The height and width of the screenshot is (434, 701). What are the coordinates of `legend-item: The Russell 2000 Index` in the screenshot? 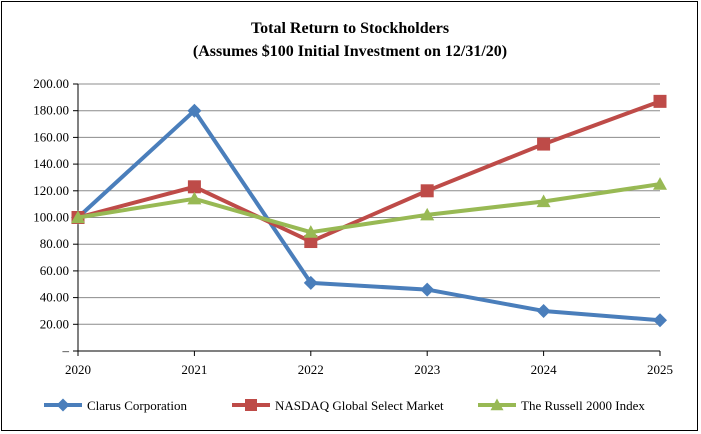 It's located at (561, 405).